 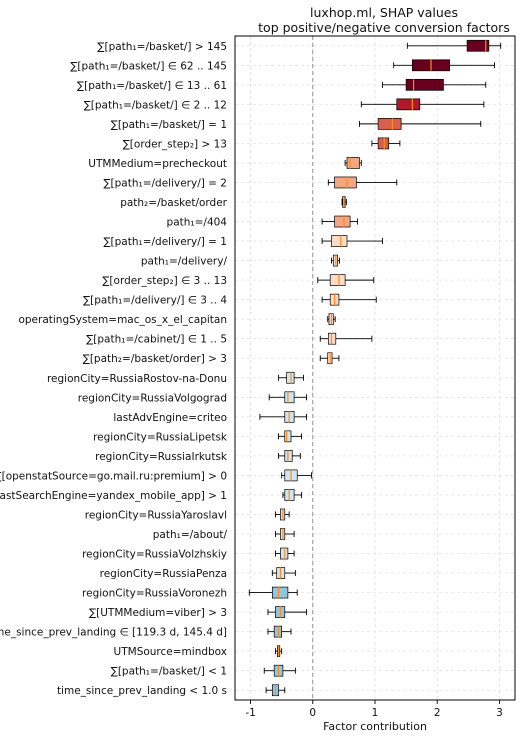 I want to click on x-tick-label: 3, so click(x=499, y=713).